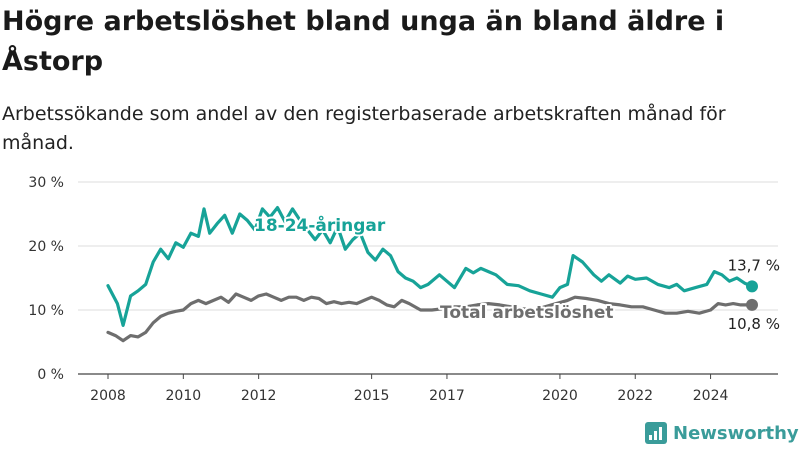  Describe the element at coordinates (46, 247) in the screenshot. I see `y-tick-label: 20 %` at that location.